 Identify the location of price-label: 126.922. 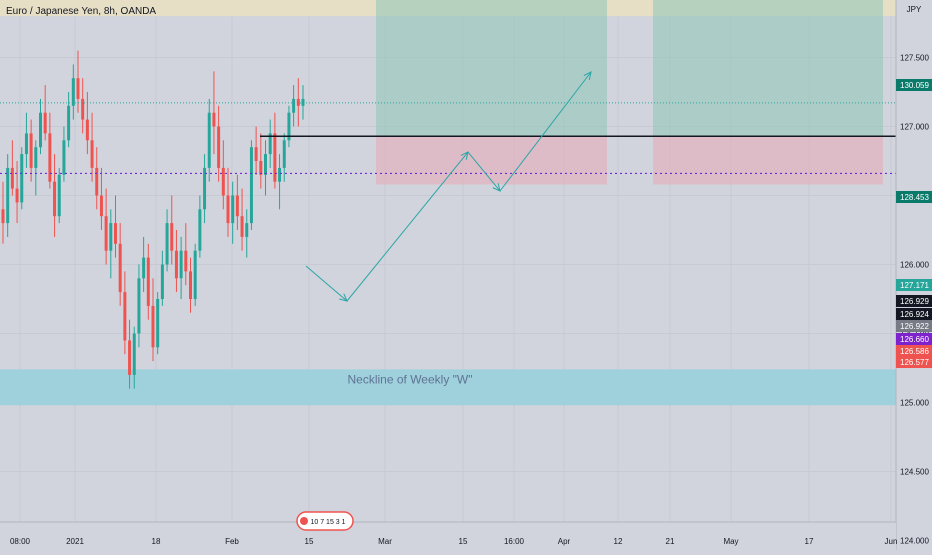
(914, 326).